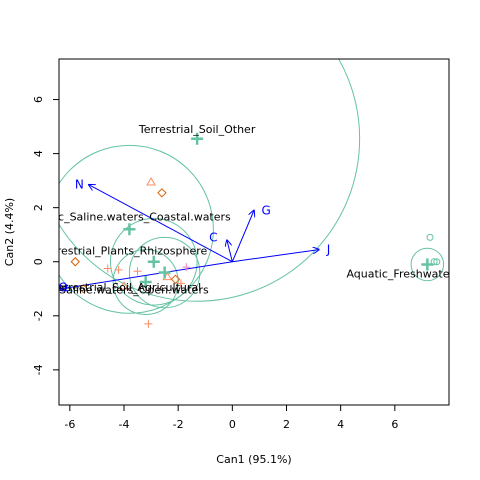  Describe the element at coordinates (62, 287) in the screenshot. I see `vector-label: O` at that location.